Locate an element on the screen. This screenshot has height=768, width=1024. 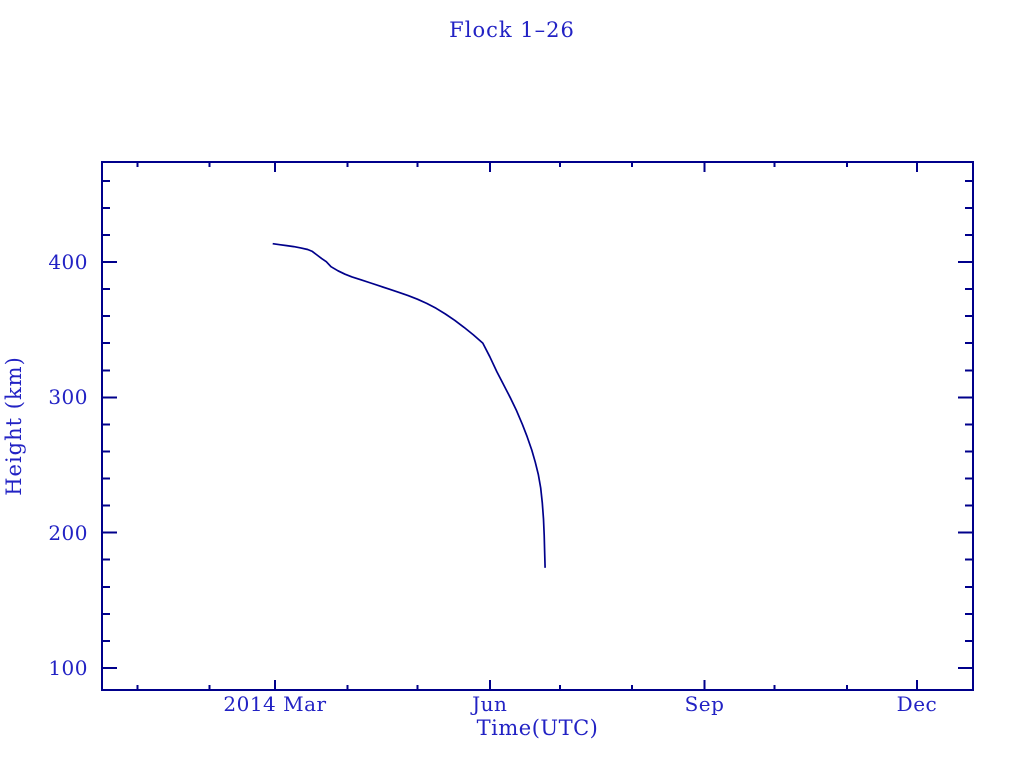
x-tick-label: Sep is located at coordinates (704, 704).